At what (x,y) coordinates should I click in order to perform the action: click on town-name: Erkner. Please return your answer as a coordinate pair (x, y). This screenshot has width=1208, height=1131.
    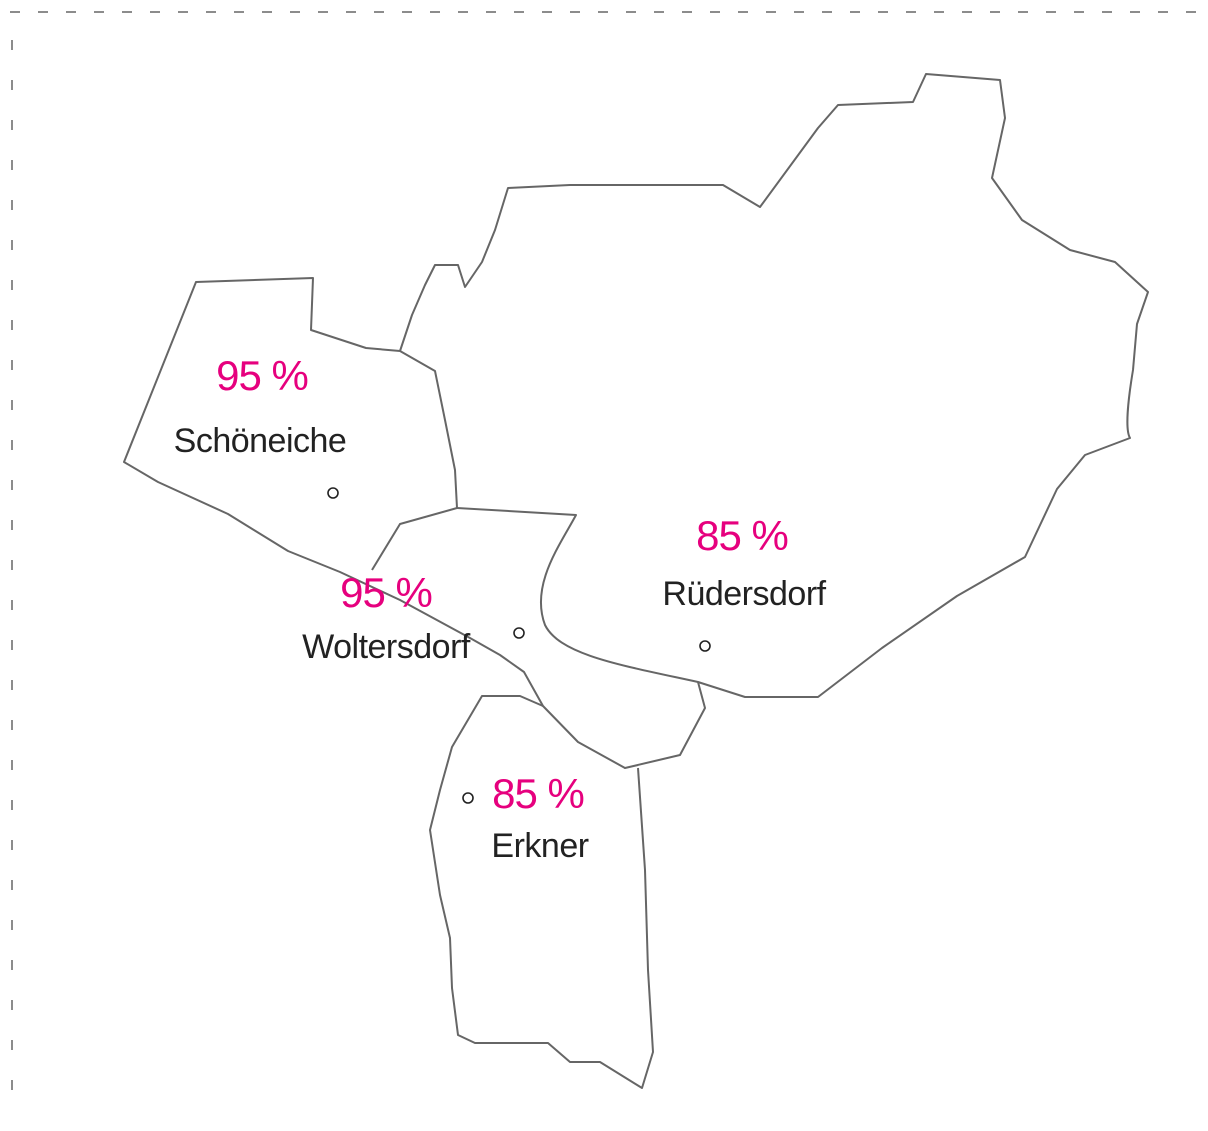
    Looking at the image, I should click on (539, 846).